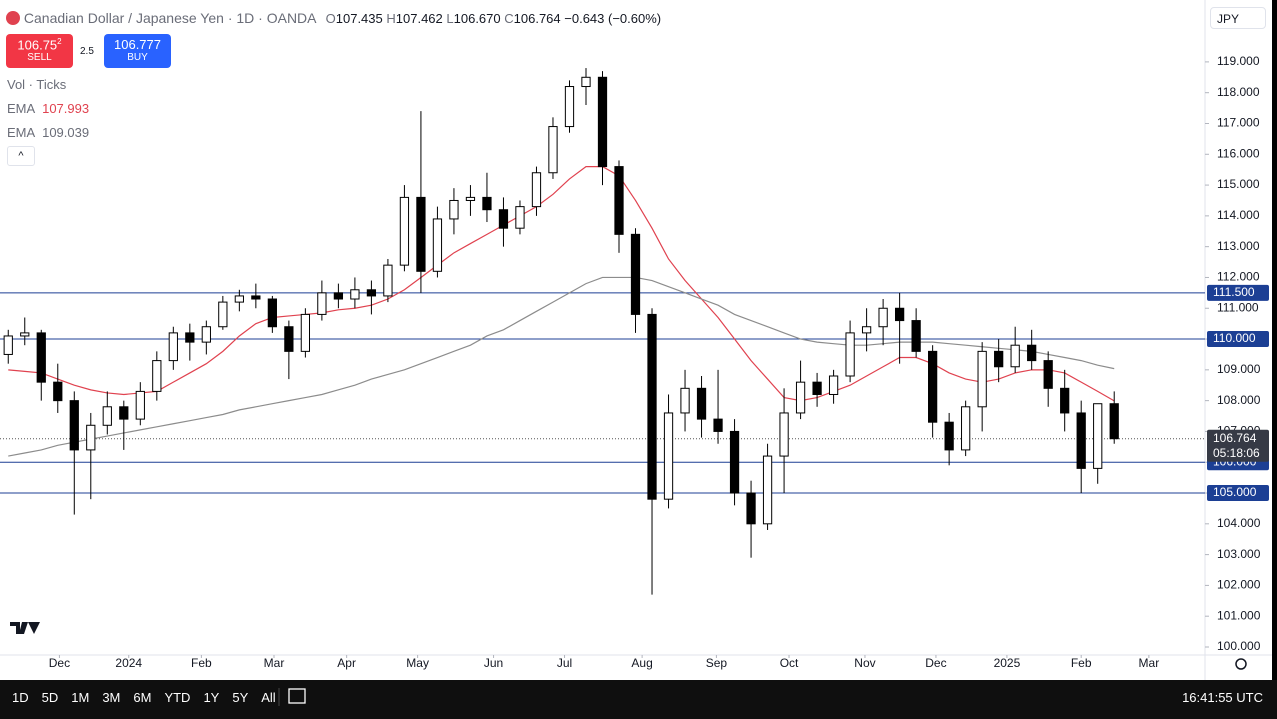  Describe the element at coordinates (1238, 445) in the screenshot. I see `last-price-bg` at that location.